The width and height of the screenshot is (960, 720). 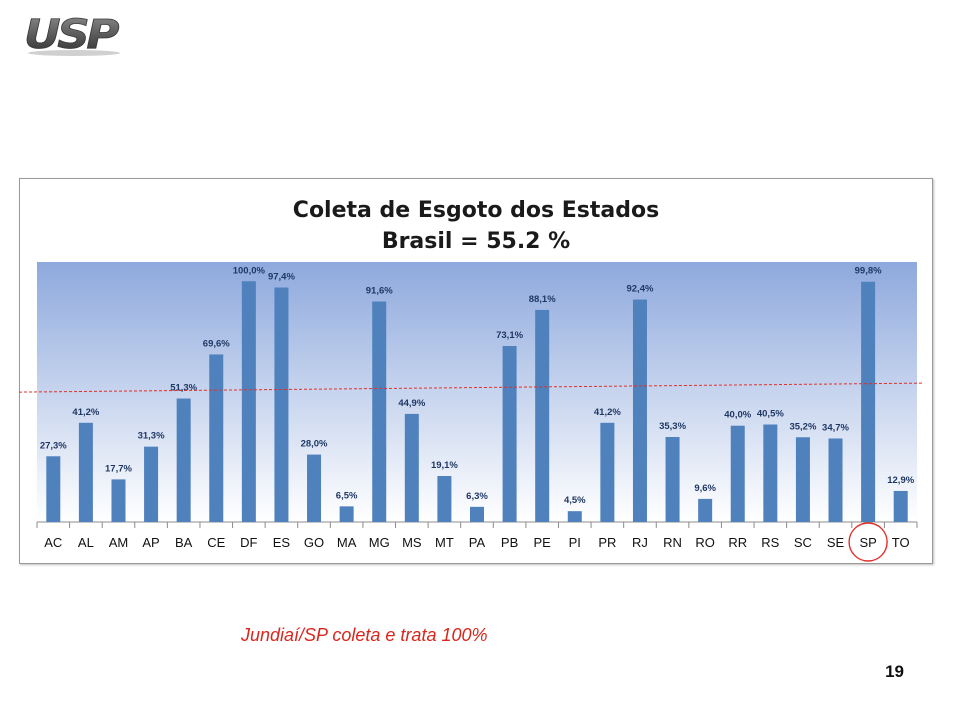 I want to click on data-label-ro: 9,6%, so click(x=705, y=488).